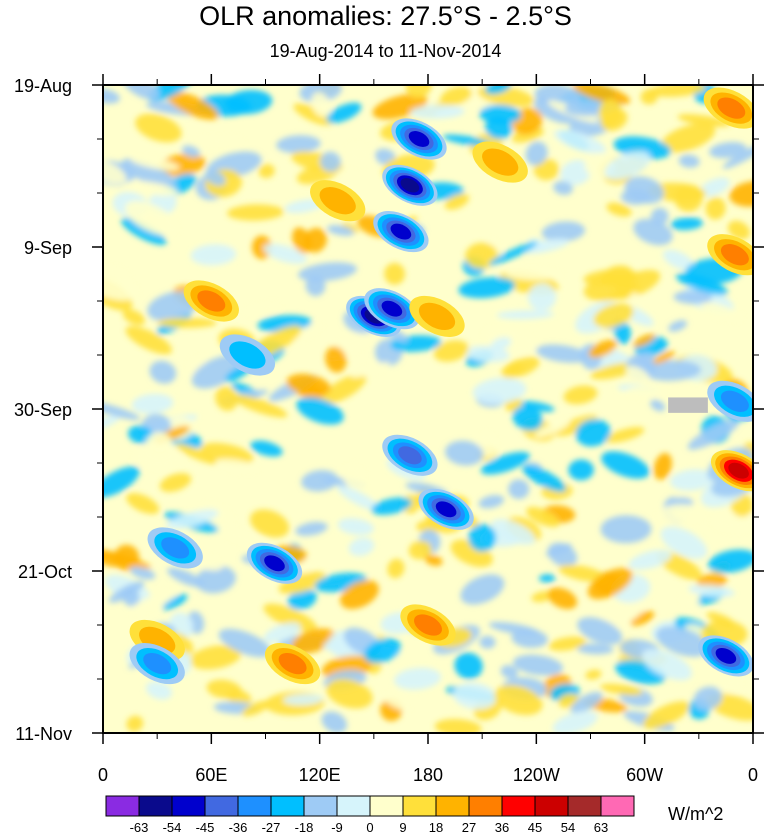 The image size is (771, 834). Describe the element at coordinates (428, 775) in the screenshot. I see `x-tick-label: 180` at that location.